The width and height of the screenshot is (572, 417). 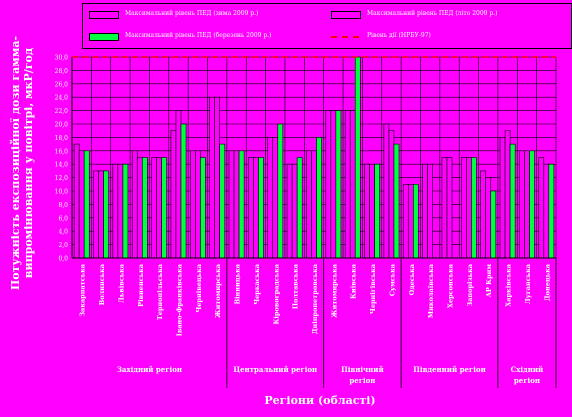 I want to click on category-label: Луганська, so click(x=528, y=283).